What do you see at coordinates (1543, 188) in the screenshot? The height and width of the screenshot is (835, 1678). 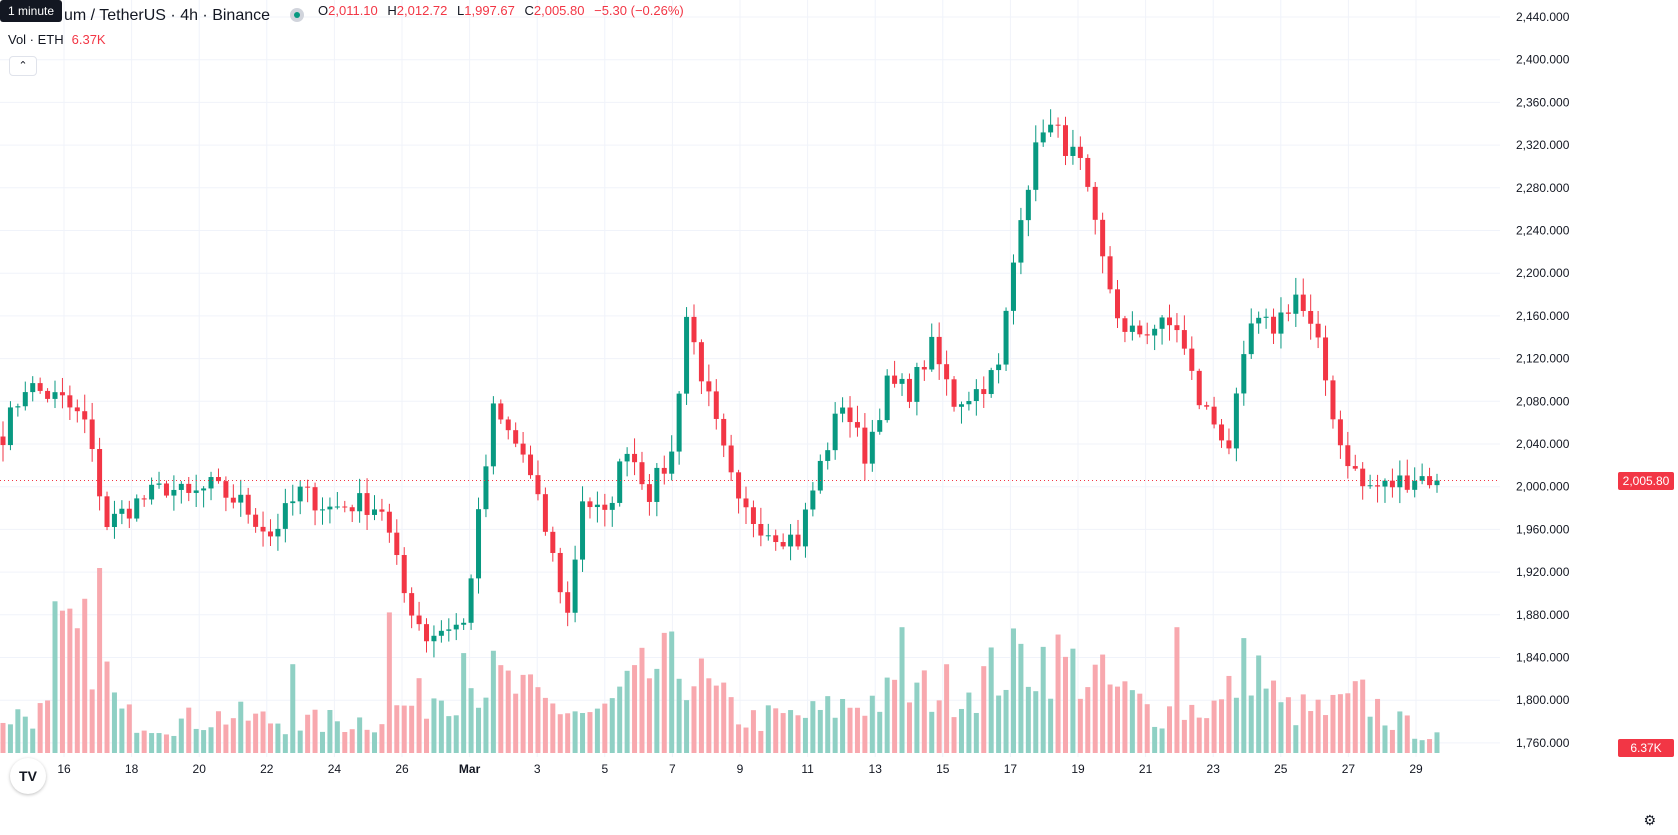 I see `price-tick-label: 2,280.000` at bounding box center [1543, 188].